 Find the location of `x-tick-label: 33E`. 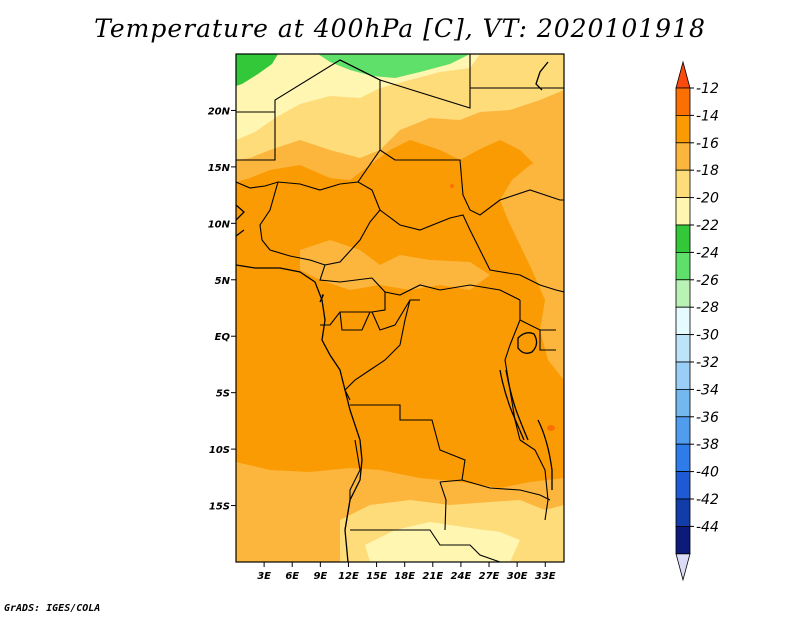

x-tick-label: 33E is located at coordinates (545, 576).